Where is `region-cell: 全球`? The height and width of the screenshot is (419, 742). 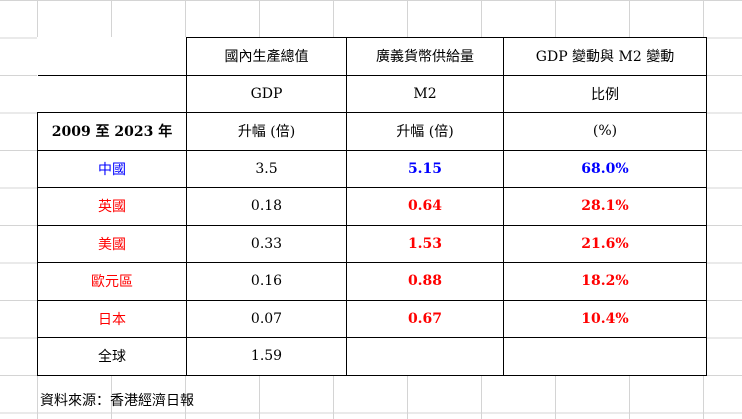 region-cell: 全球 is located at coordinates (112, 356).